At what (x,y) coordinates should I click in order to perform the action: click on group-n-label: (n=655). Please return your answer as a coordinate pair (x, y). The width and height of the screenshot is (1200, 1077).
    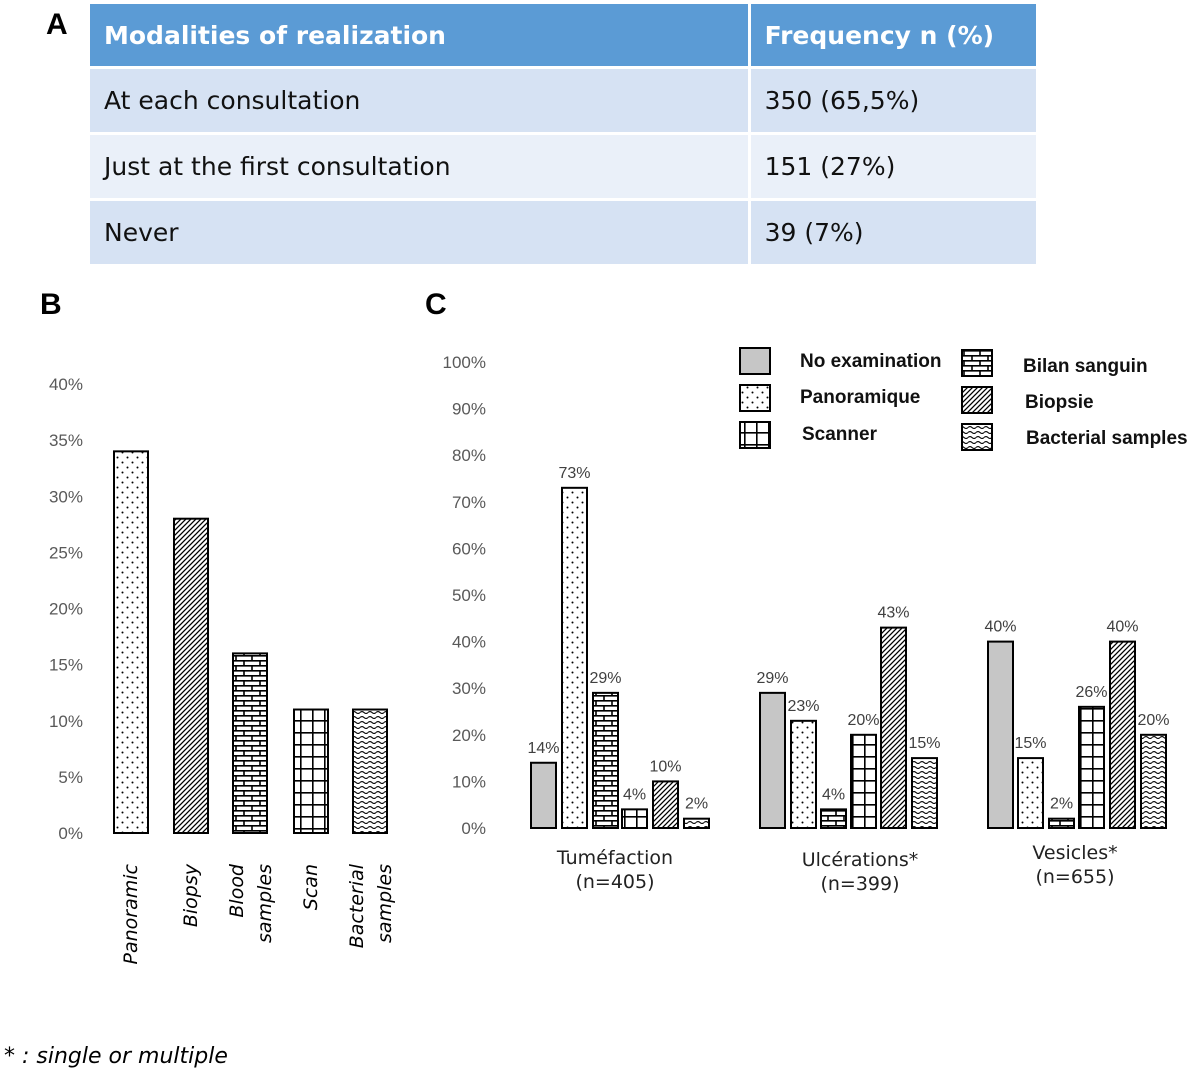
    Looking at the image, I should click on (1074, 877).